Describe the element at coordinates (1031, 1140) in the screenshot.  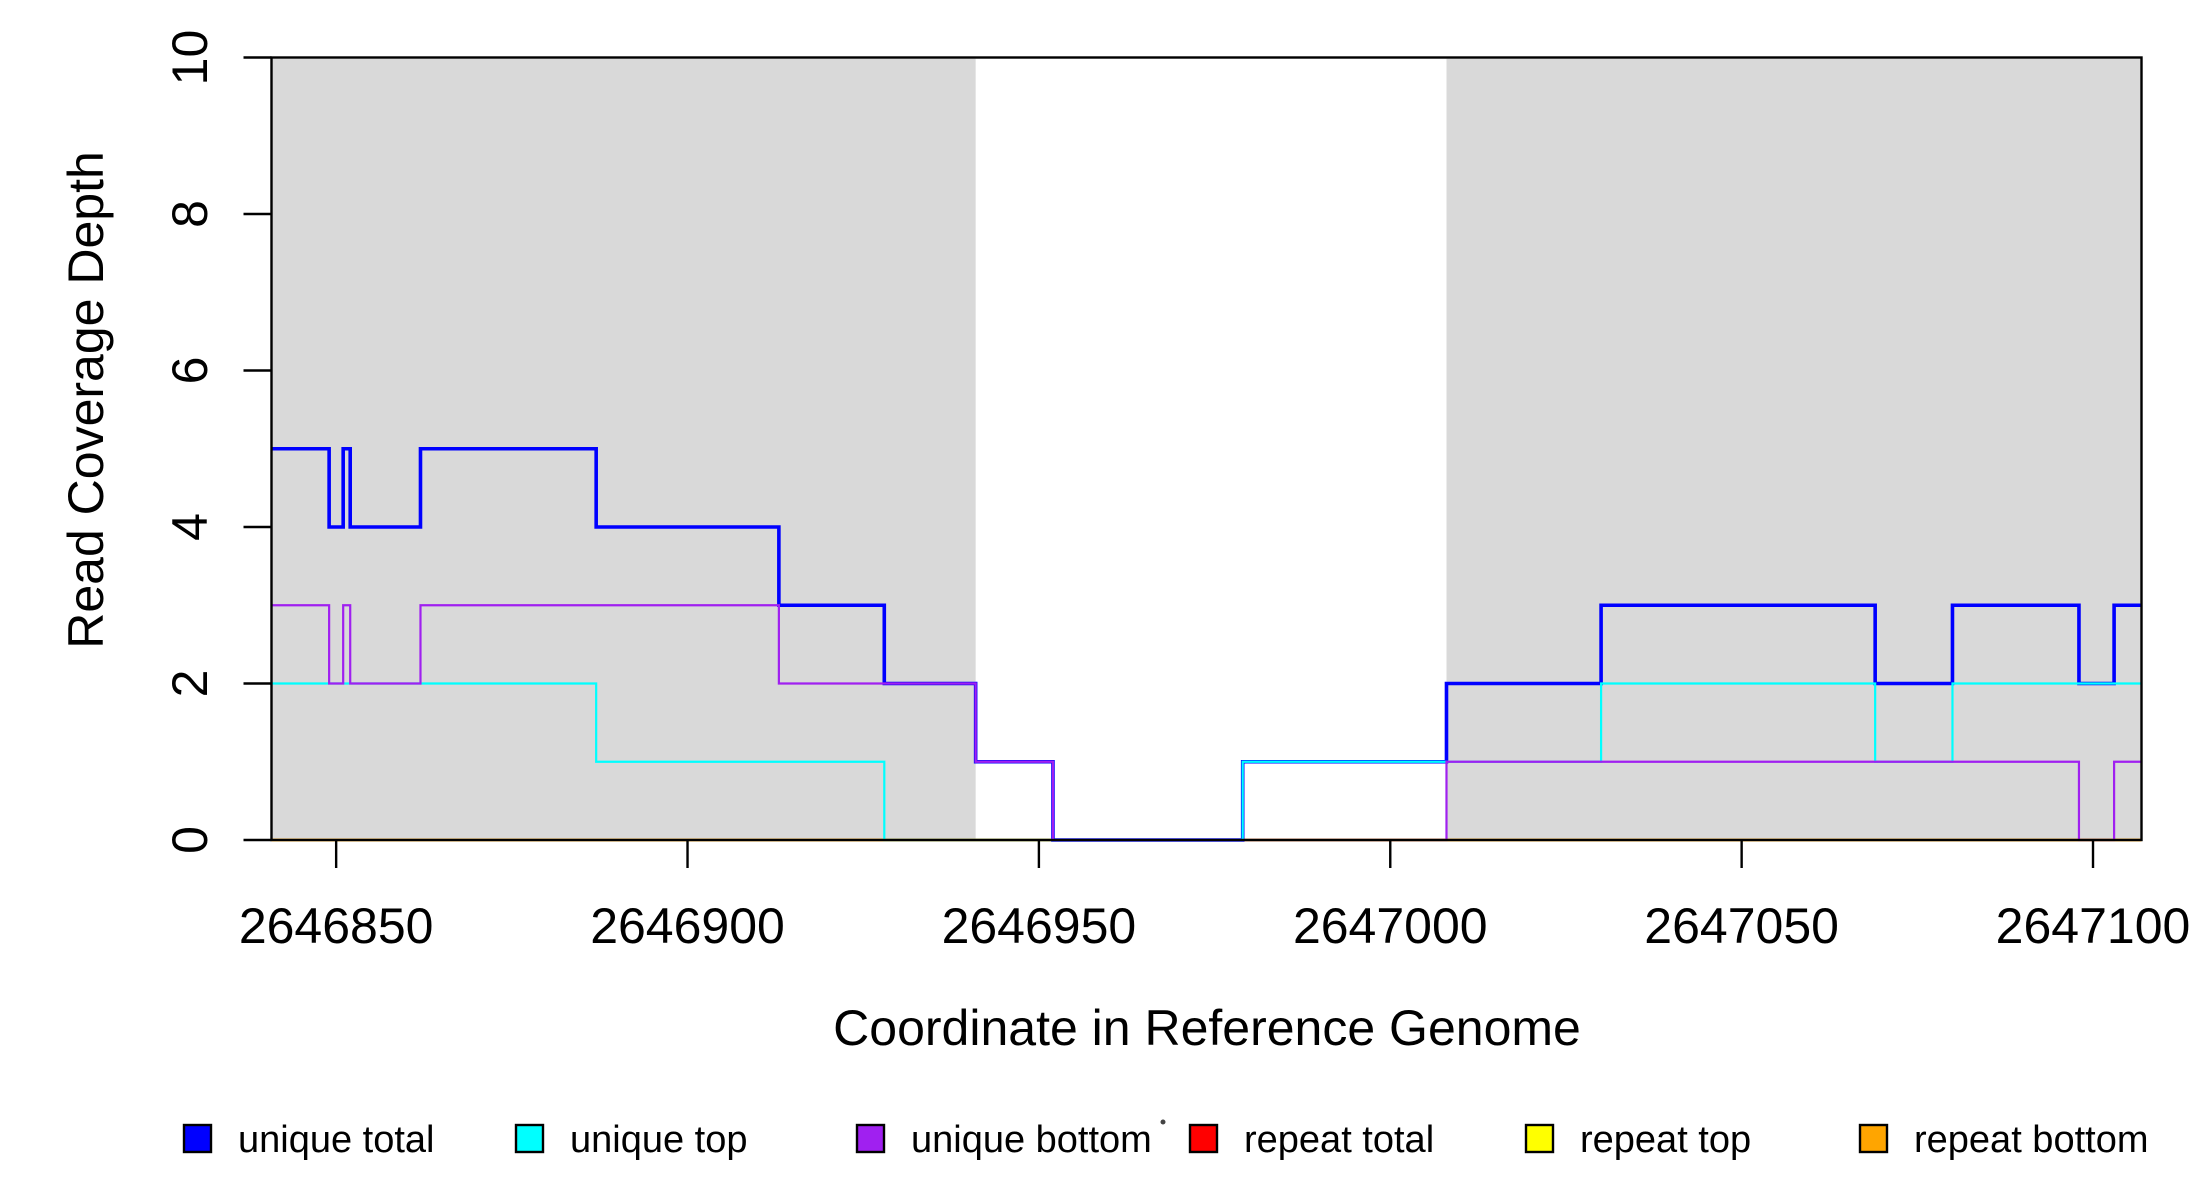
I see `legend-label-unique-bottom: unique bottom` at that location.